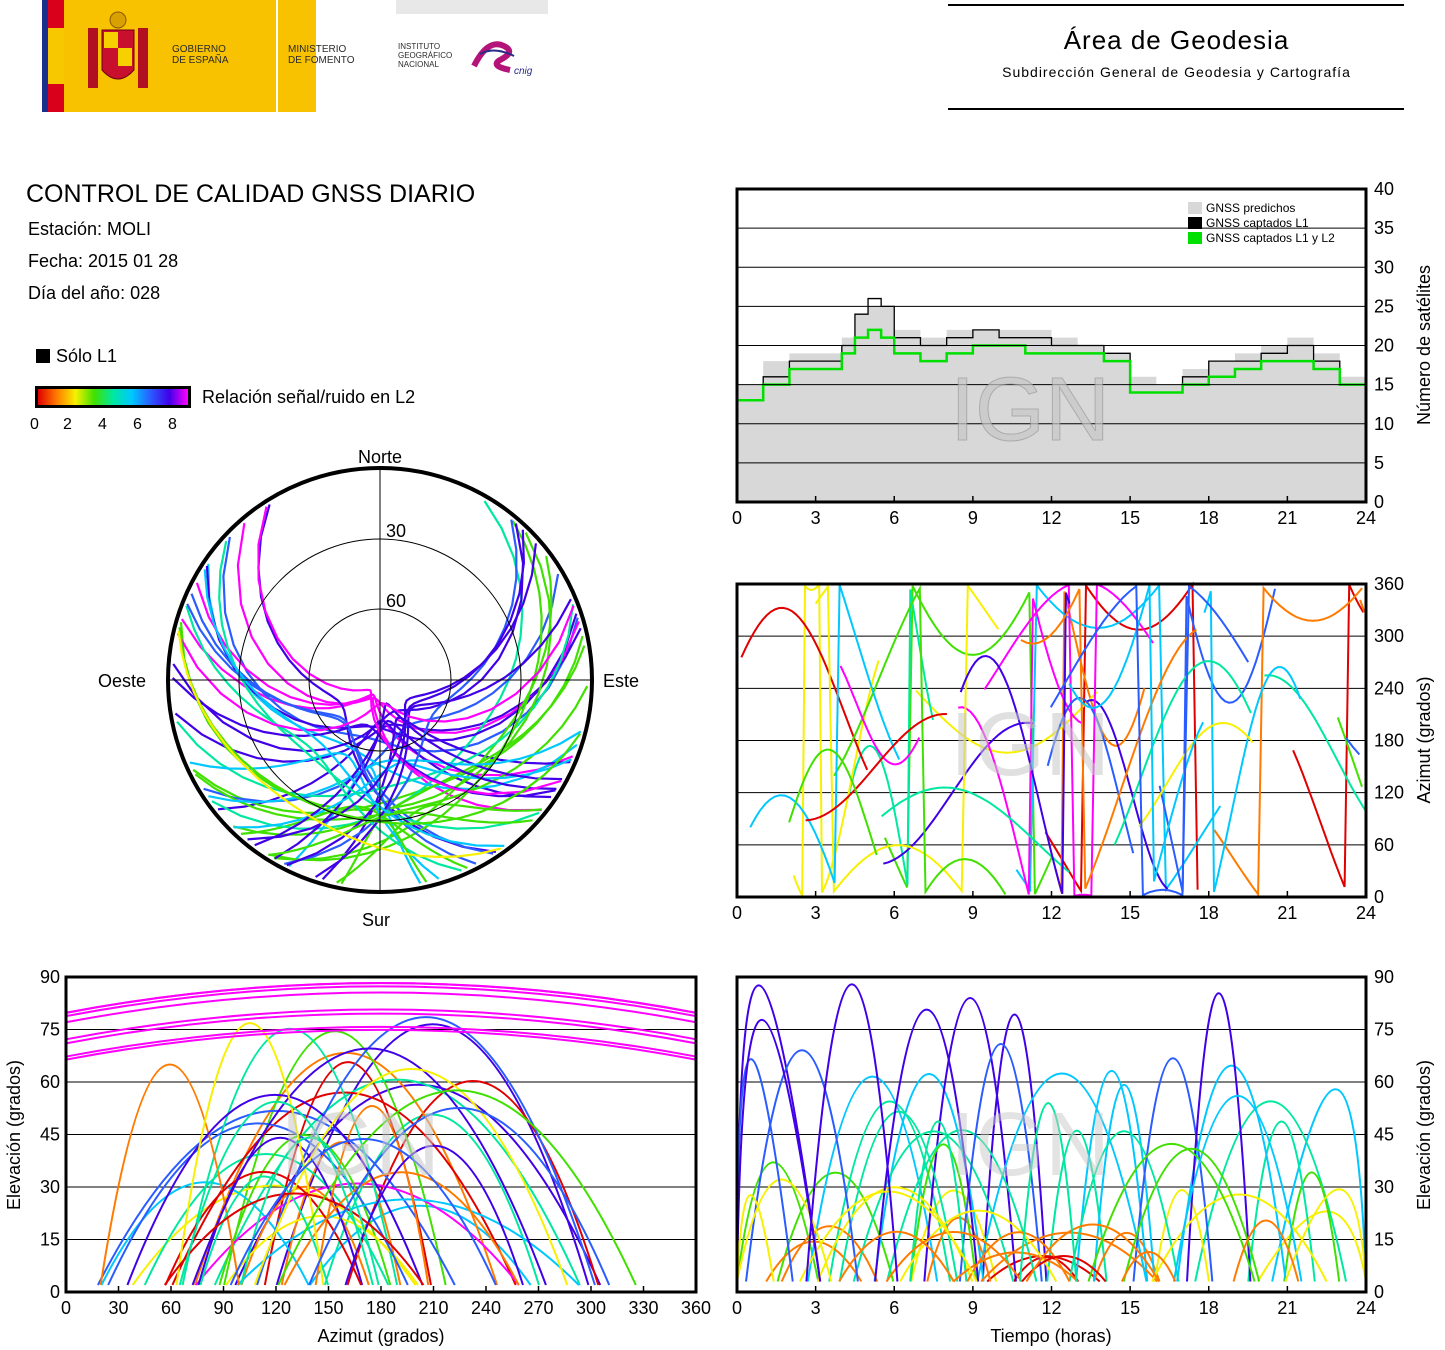 Image resolution: width=1445 pixels, height=1350 pixels. I want to click on x-tick-label: 270, so click(538, 1308).